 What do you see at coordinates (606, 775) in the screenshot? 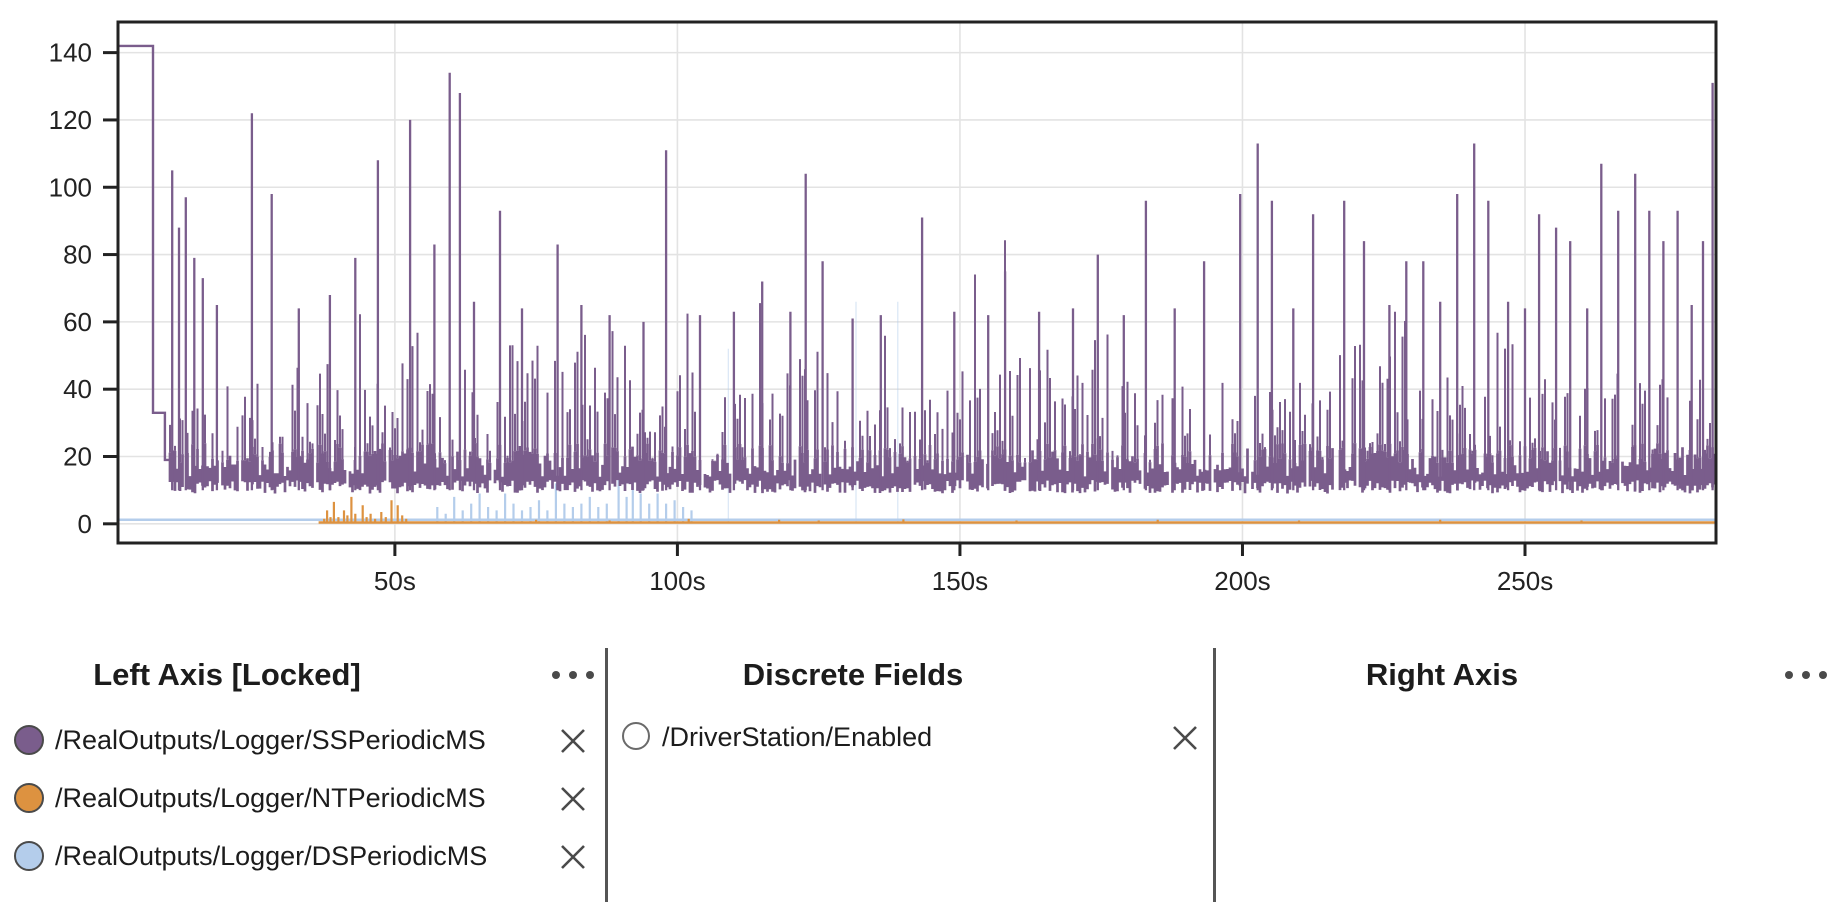
I see `legend-divider-left` at bounding box center [606, 775].